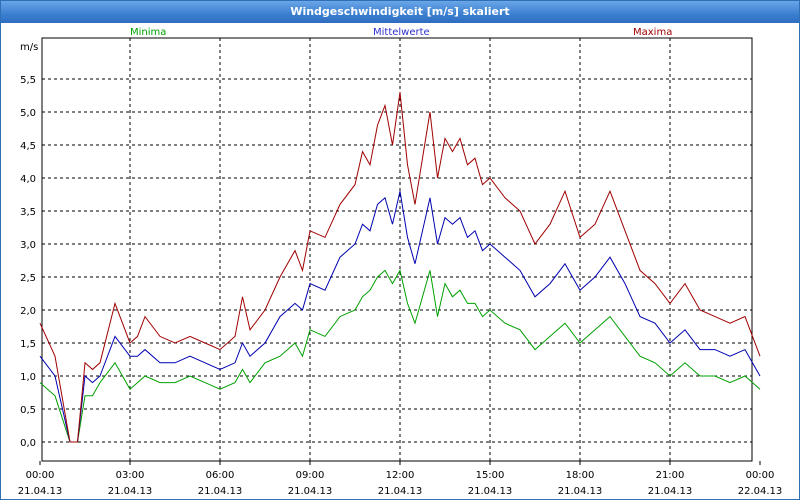 The height and width of the screenshot is (500, 800). Describe the element at coordinates (28, 443) in the screenshot. I see `y-tick-label: 0,0` at that location.